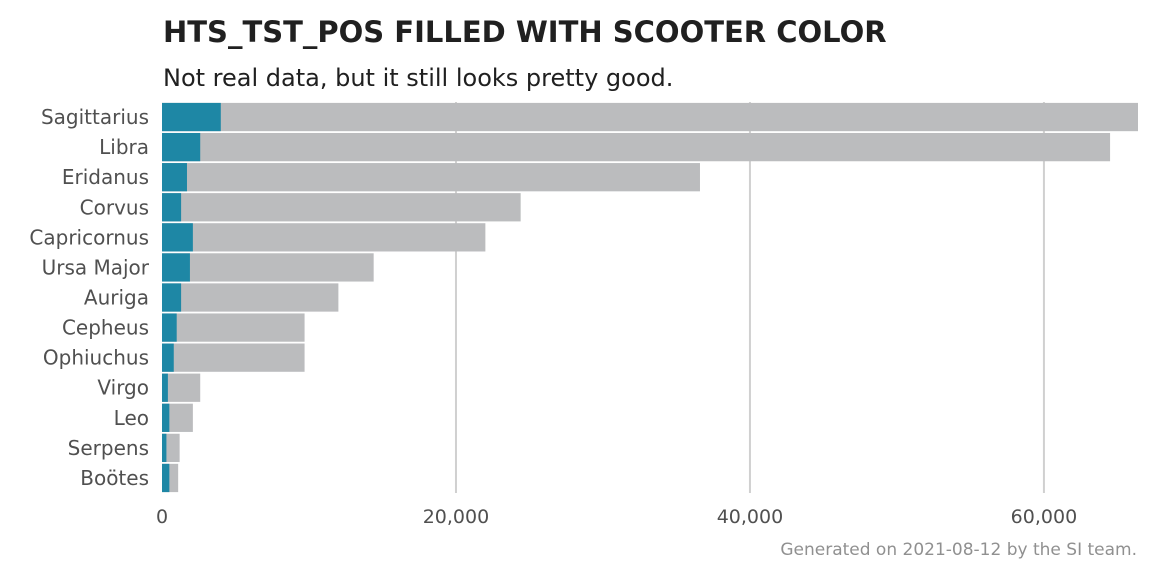  Describe the element at coordinates (96, 358) in the screenshot. I see `category-label: Ophiuchus` at that location.